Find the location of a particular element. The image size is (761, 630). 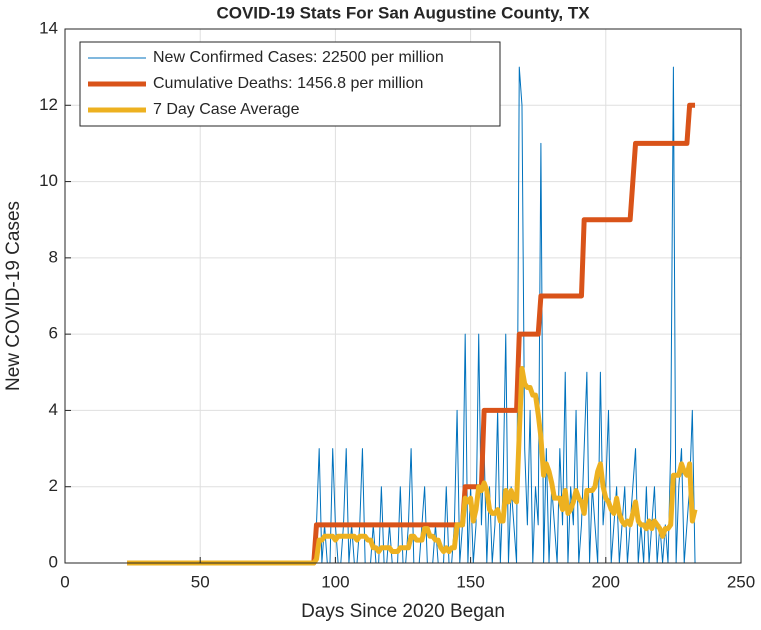

x-tick-label: 0 is located at coordinates (64, 581).